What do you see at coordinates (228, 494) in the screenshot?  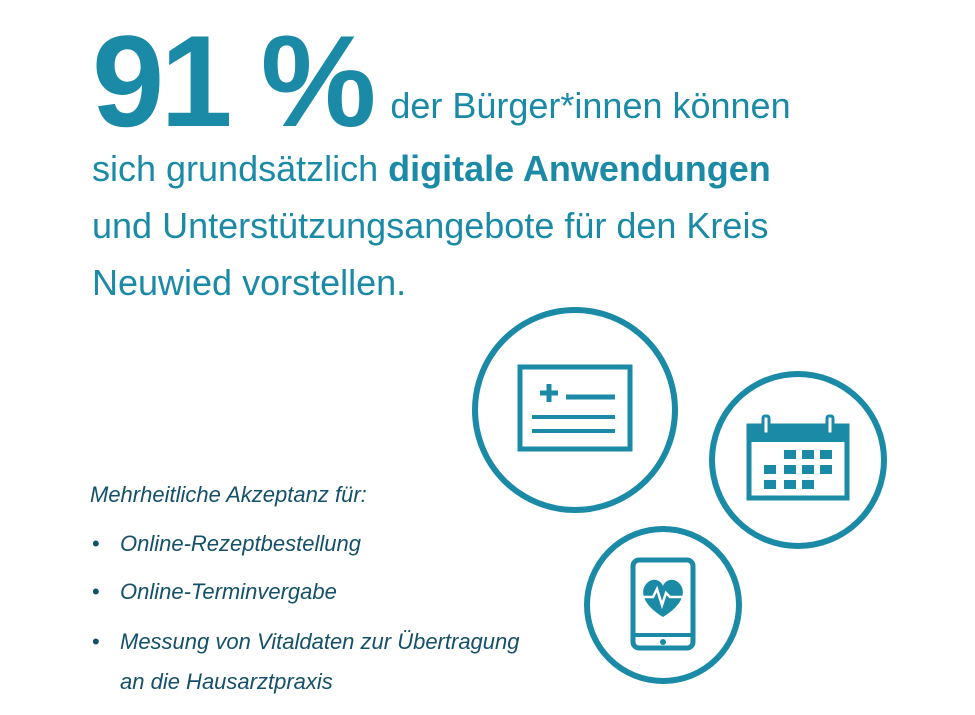 I see `acceptance-title: Mehrheitliche Akzeptanz für:` at bounding box center [228, 494].